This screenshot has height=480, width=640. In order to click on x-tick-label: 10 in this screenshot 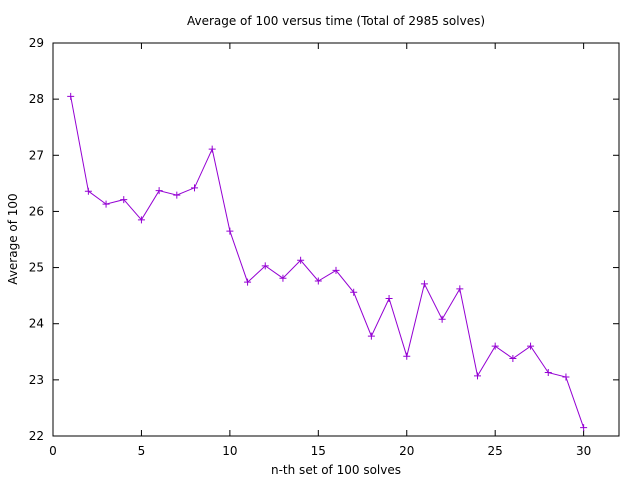, I will do `click(229, 451)`.